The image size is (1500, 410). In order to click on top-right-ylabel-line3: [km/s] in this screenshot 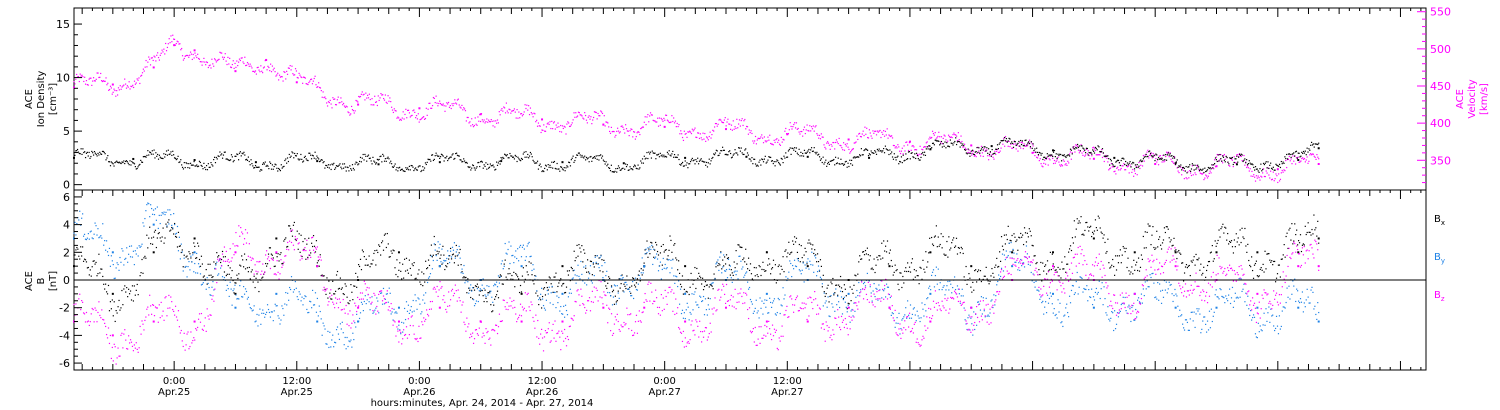, I will do `click(1484, 99)`.